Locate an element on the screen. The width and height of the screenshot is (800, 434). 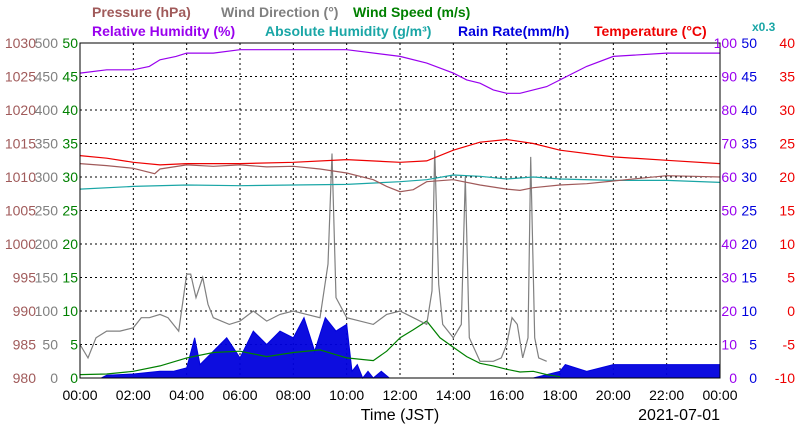
y-tick-label-wind_speed: 20 is located at coordinates (70, 244).